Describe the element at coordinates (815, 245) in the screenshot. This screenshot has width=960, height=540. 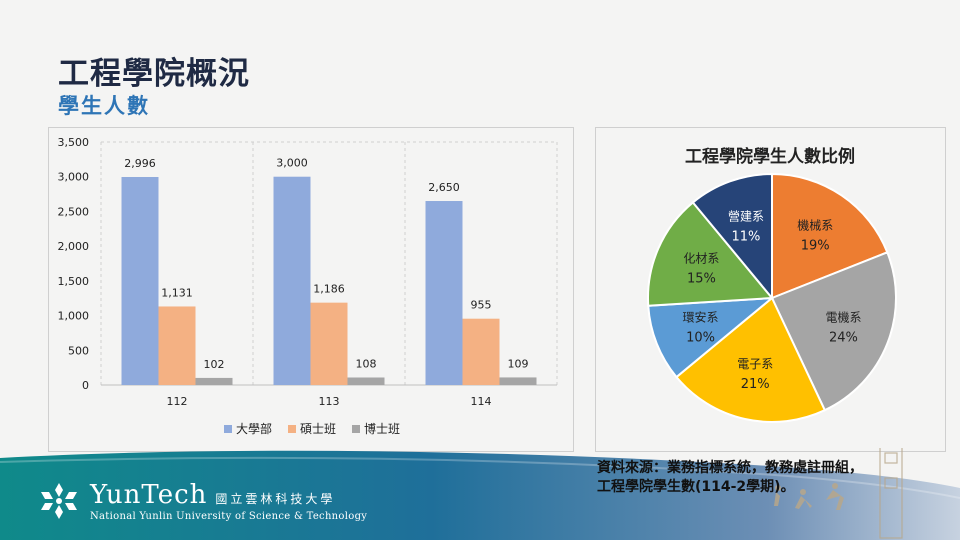
I see `pie-slice-percent: 19%` at that location.